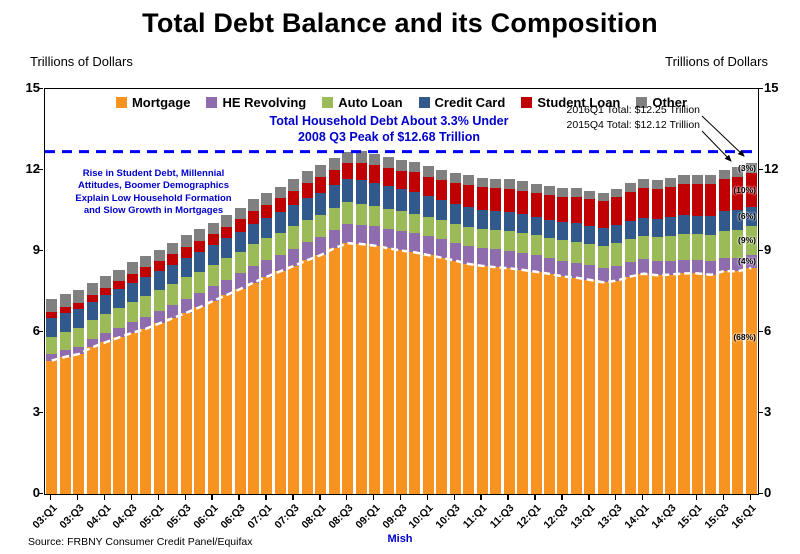 The height and width of the screenshot is (554, 800). What do you see at coordinates (153, 211) in the screenshot?
I see `commentary-line4: and Slow Growth in Mortgages` at bounding box center [153, 211].